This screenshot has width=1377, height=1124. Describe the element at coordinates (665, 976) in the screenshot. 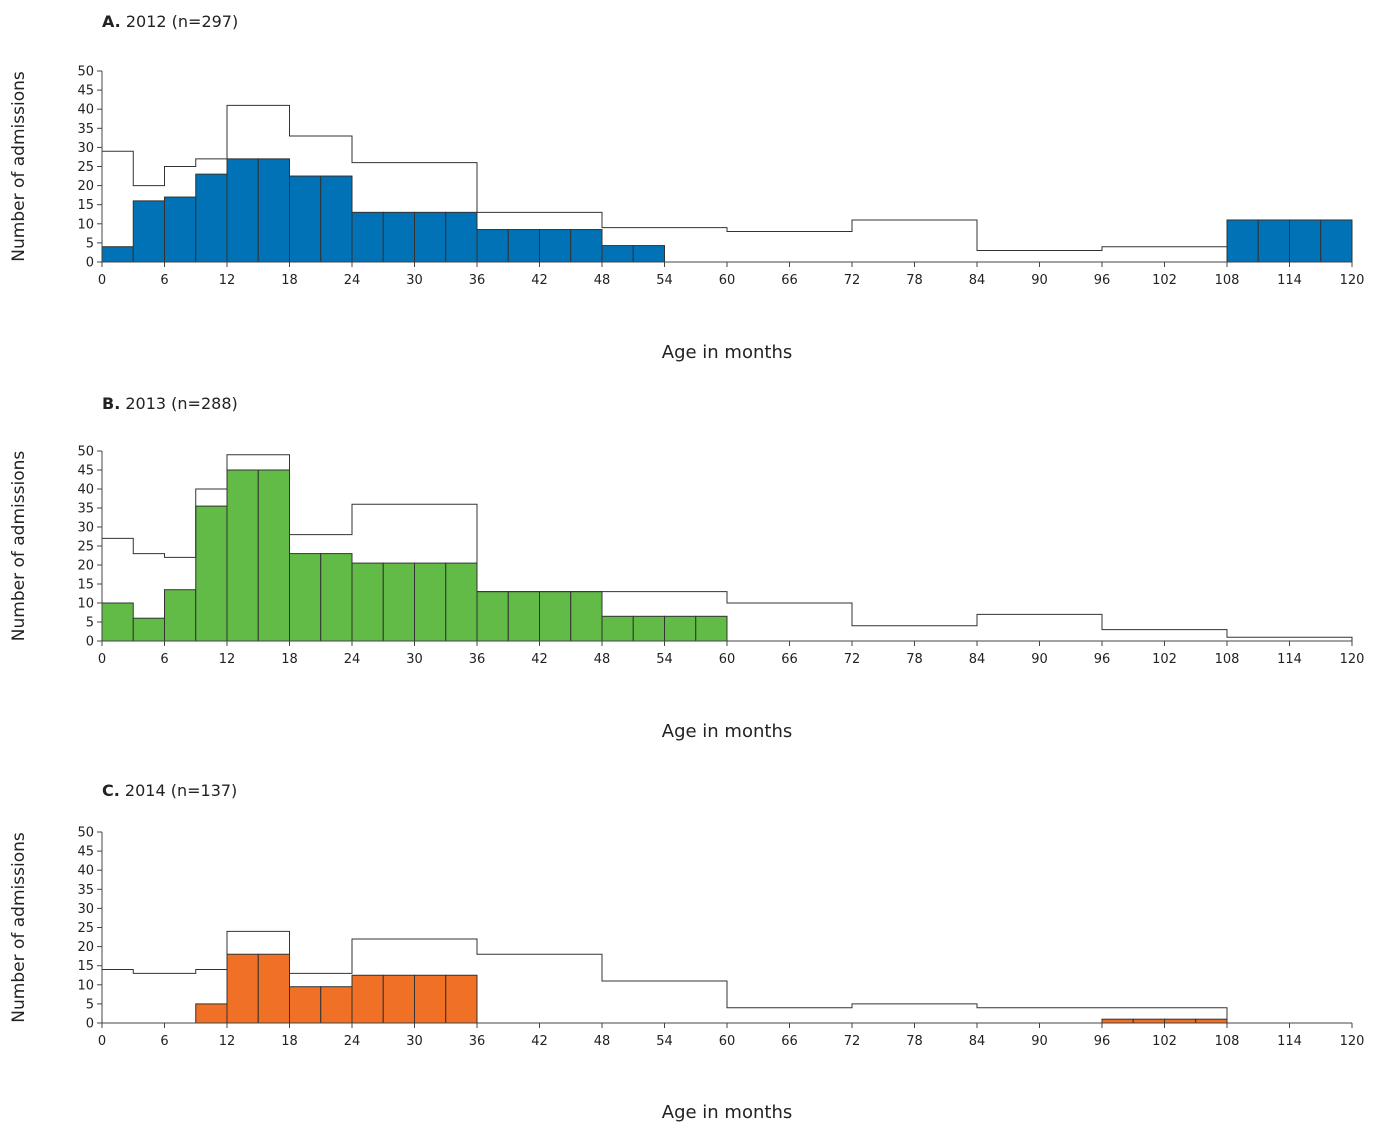

I see `outline-series` at that location.